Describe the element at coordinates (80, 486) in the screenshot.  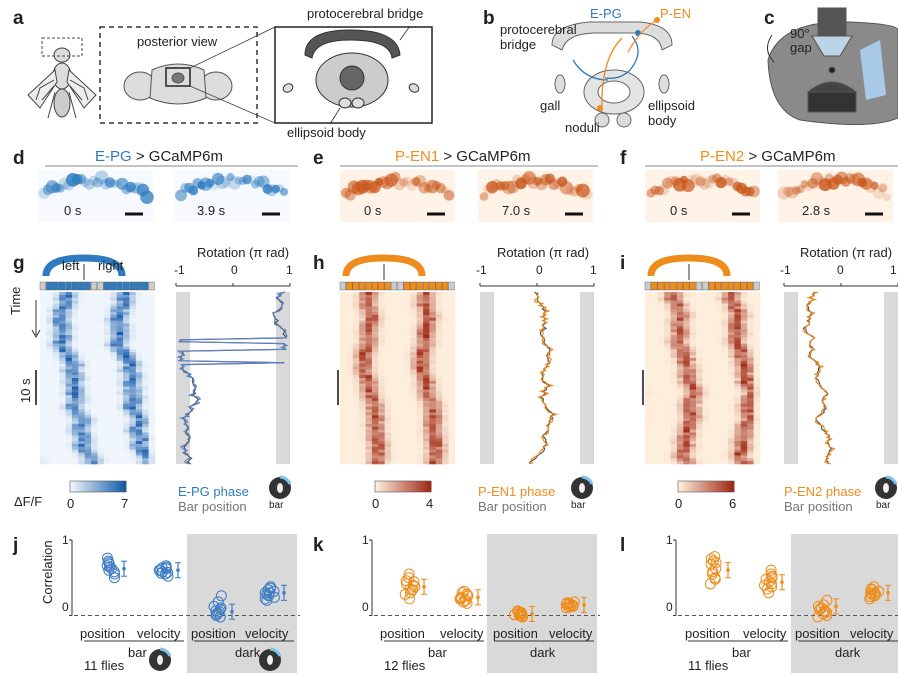
I see `colorbar-g-step` at that location.